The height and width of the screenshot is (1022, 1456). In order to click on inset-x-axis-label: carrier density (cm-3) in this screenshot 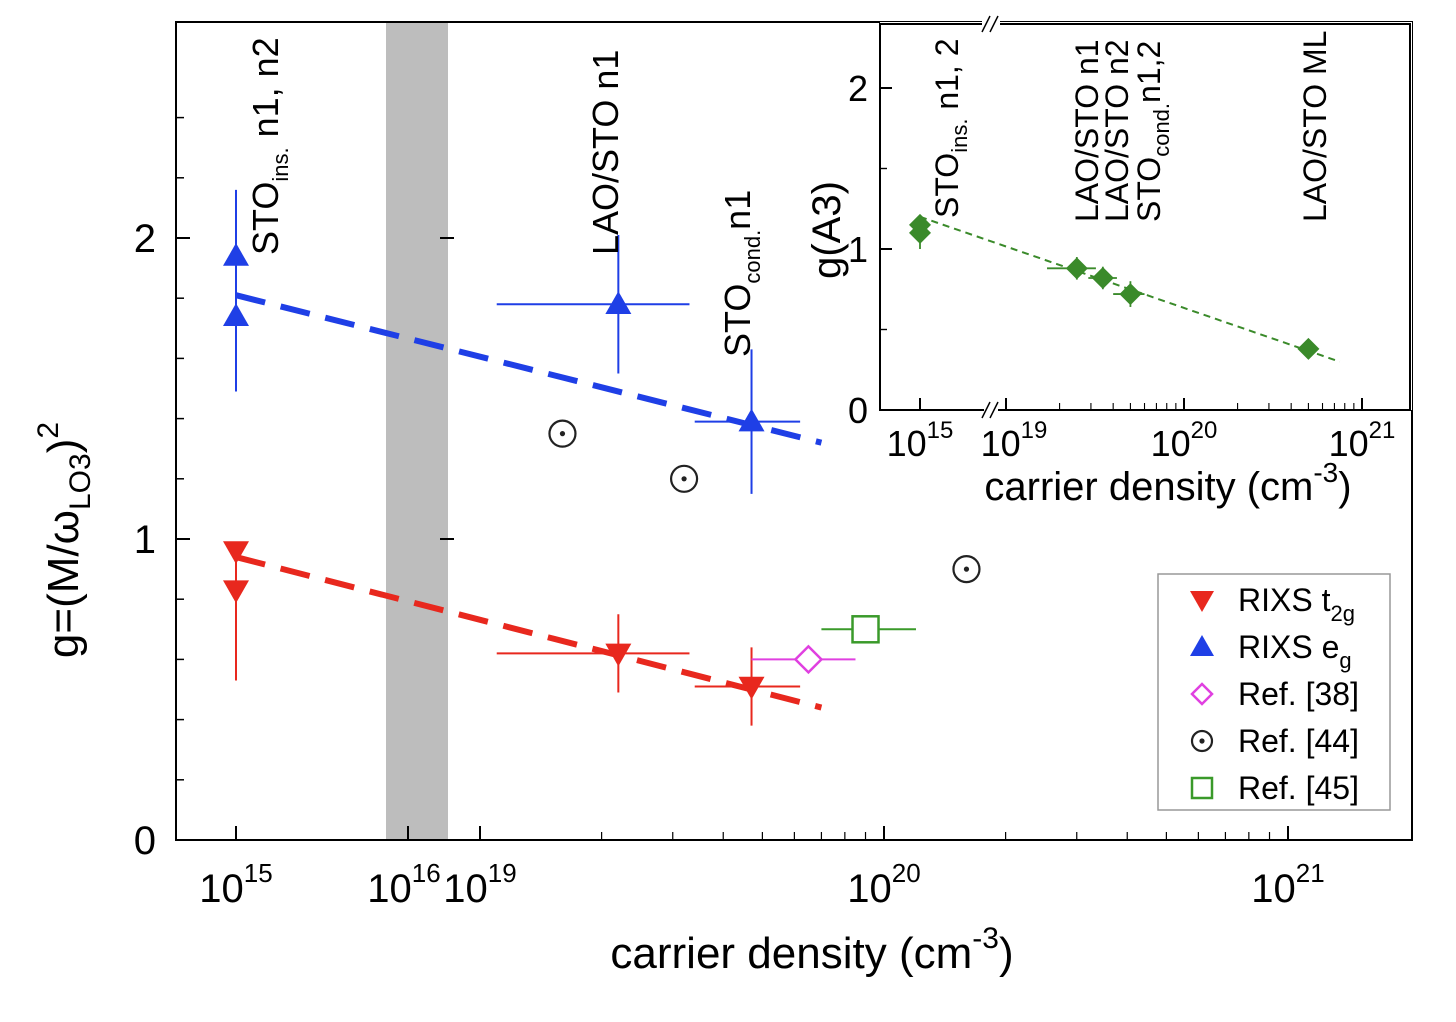, I will do `click(1167, 483)`.